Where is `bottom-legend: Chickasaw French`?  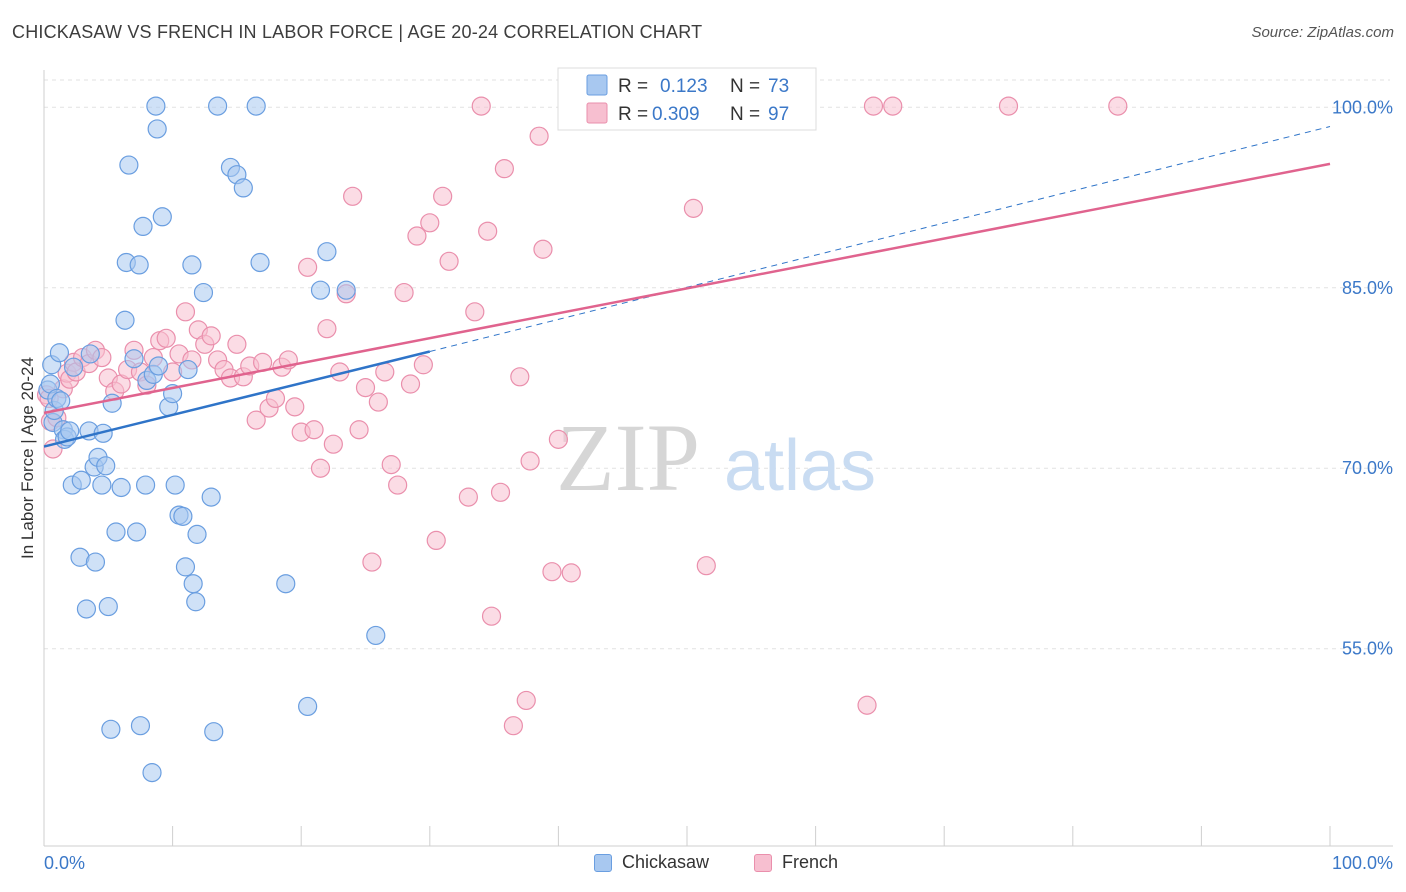 bottom-legend: Chickasaw French is located at coordinates (703, 864).